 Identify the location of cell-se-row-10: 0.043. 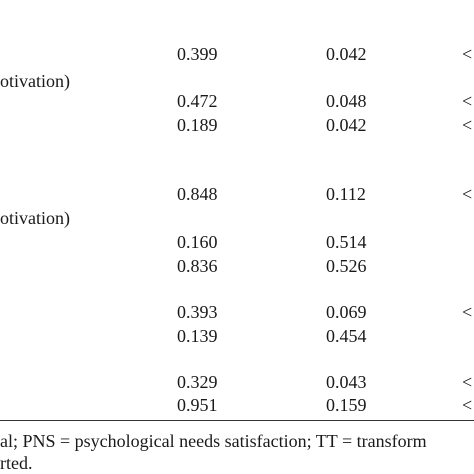
(346, 382).